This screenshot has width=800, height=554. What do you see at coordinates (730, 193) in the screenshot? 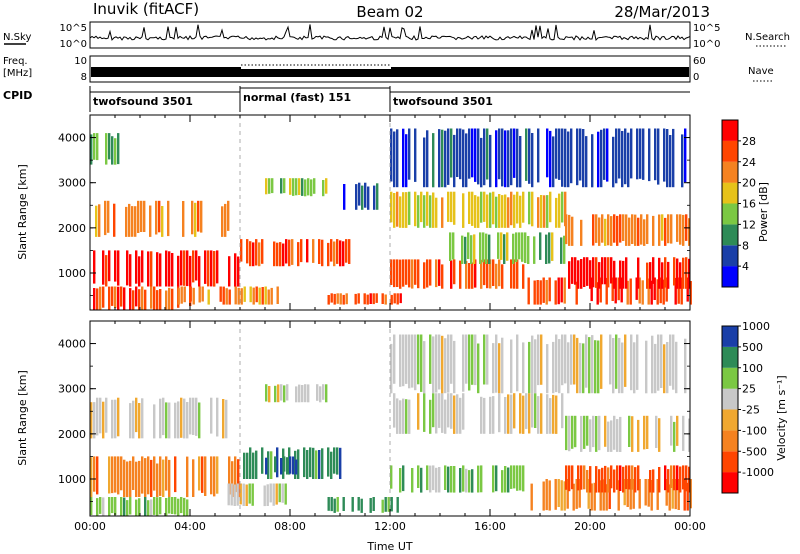
I see `colorbar-block` at bounding box center [730, 193].